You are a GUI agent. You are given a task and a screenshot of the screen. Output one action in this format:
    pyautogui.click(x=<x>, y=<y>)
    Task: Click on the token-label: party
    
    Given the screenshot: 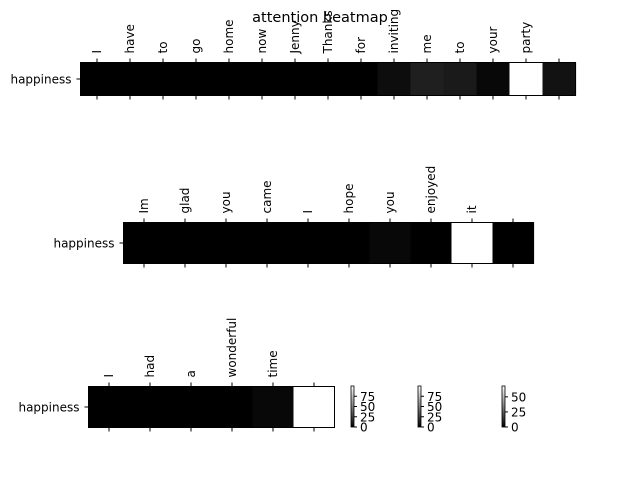 What is the action you would take?
    pyautogui.click(x=526, y=38)
    